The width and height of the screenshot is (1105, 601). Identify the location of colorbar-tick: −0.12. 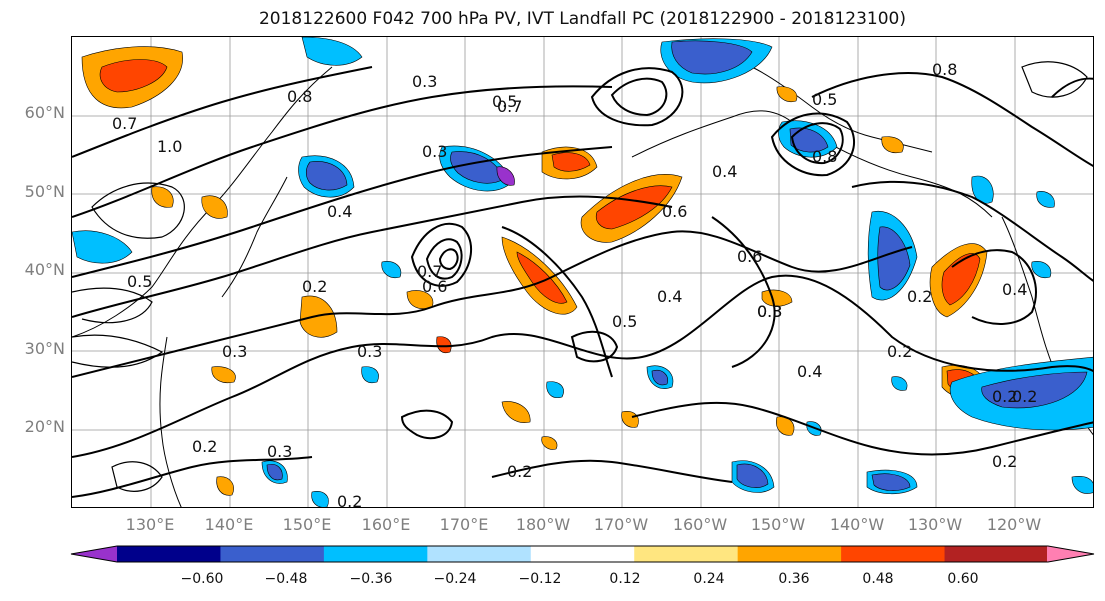
(540, 579).